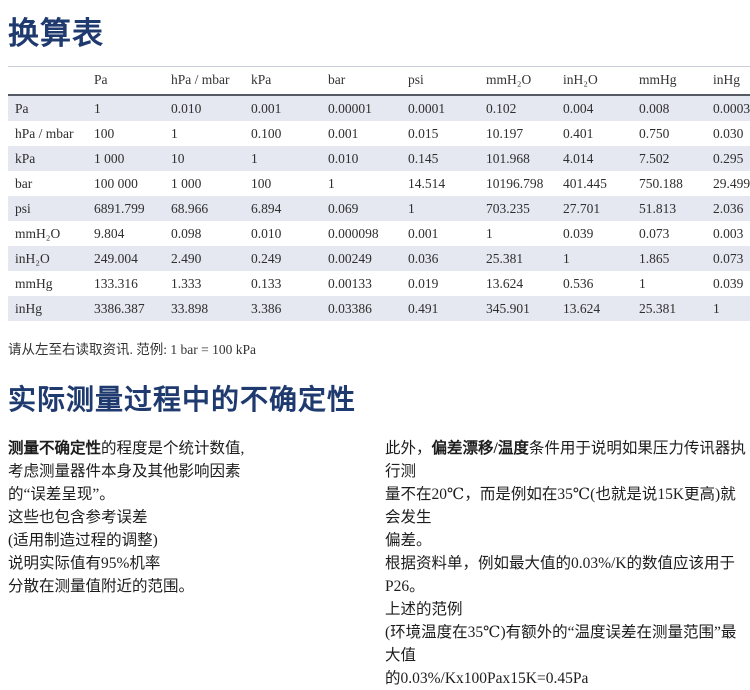 The image size is (750, 690). I want to click on table-cell: 3.386, so click(266, 308).